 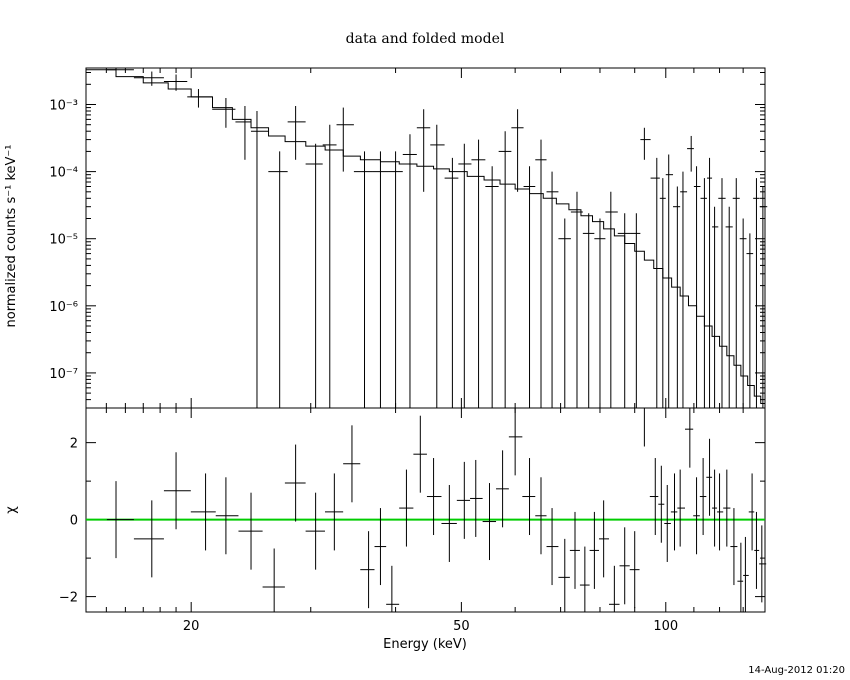 I want to click on residual-y-tick-labels: 2 0 −2, so click(x=68, y=521).